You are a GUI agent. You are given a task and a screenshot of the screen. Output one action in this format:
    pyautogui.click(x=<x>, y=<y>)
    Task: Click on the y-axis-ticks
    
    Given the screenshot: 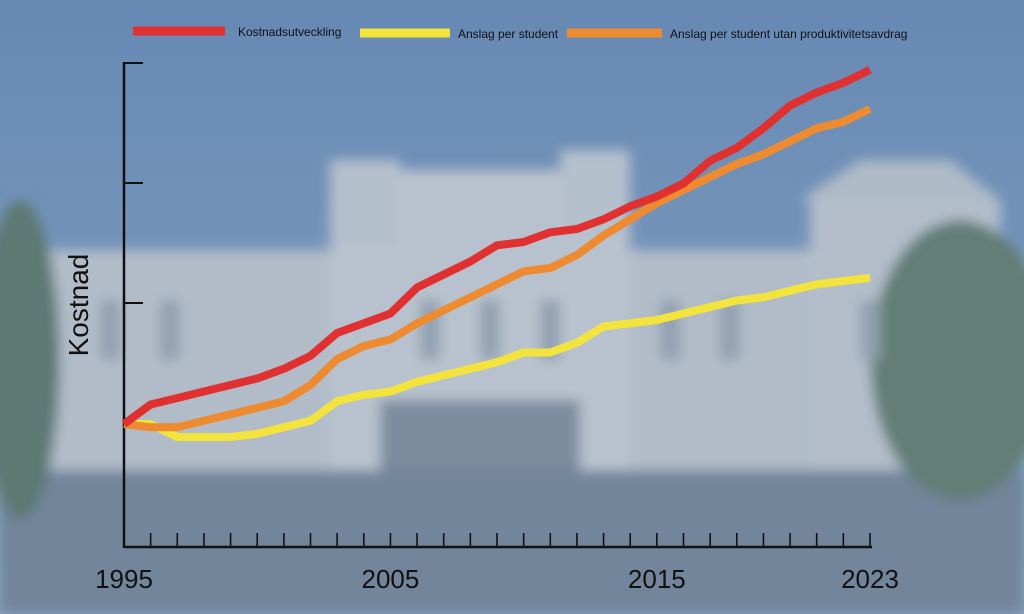 What is the action you would take?
    pyautogui.click(x=133, y=243)
    